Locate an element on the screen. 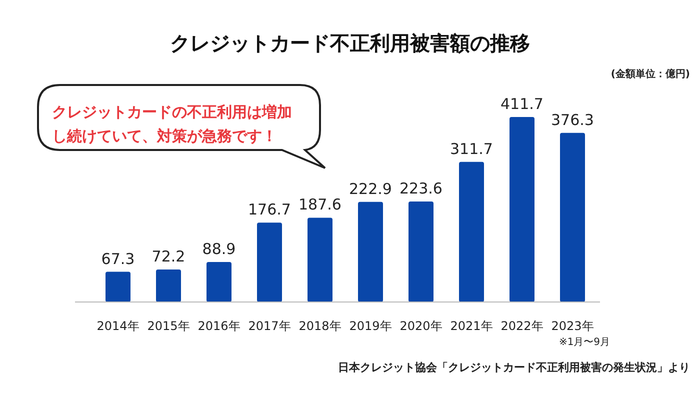  text: 日本クレジット協会「クレジットカード不正利用被害の発生状況」より is located at coordinates (514, 367).